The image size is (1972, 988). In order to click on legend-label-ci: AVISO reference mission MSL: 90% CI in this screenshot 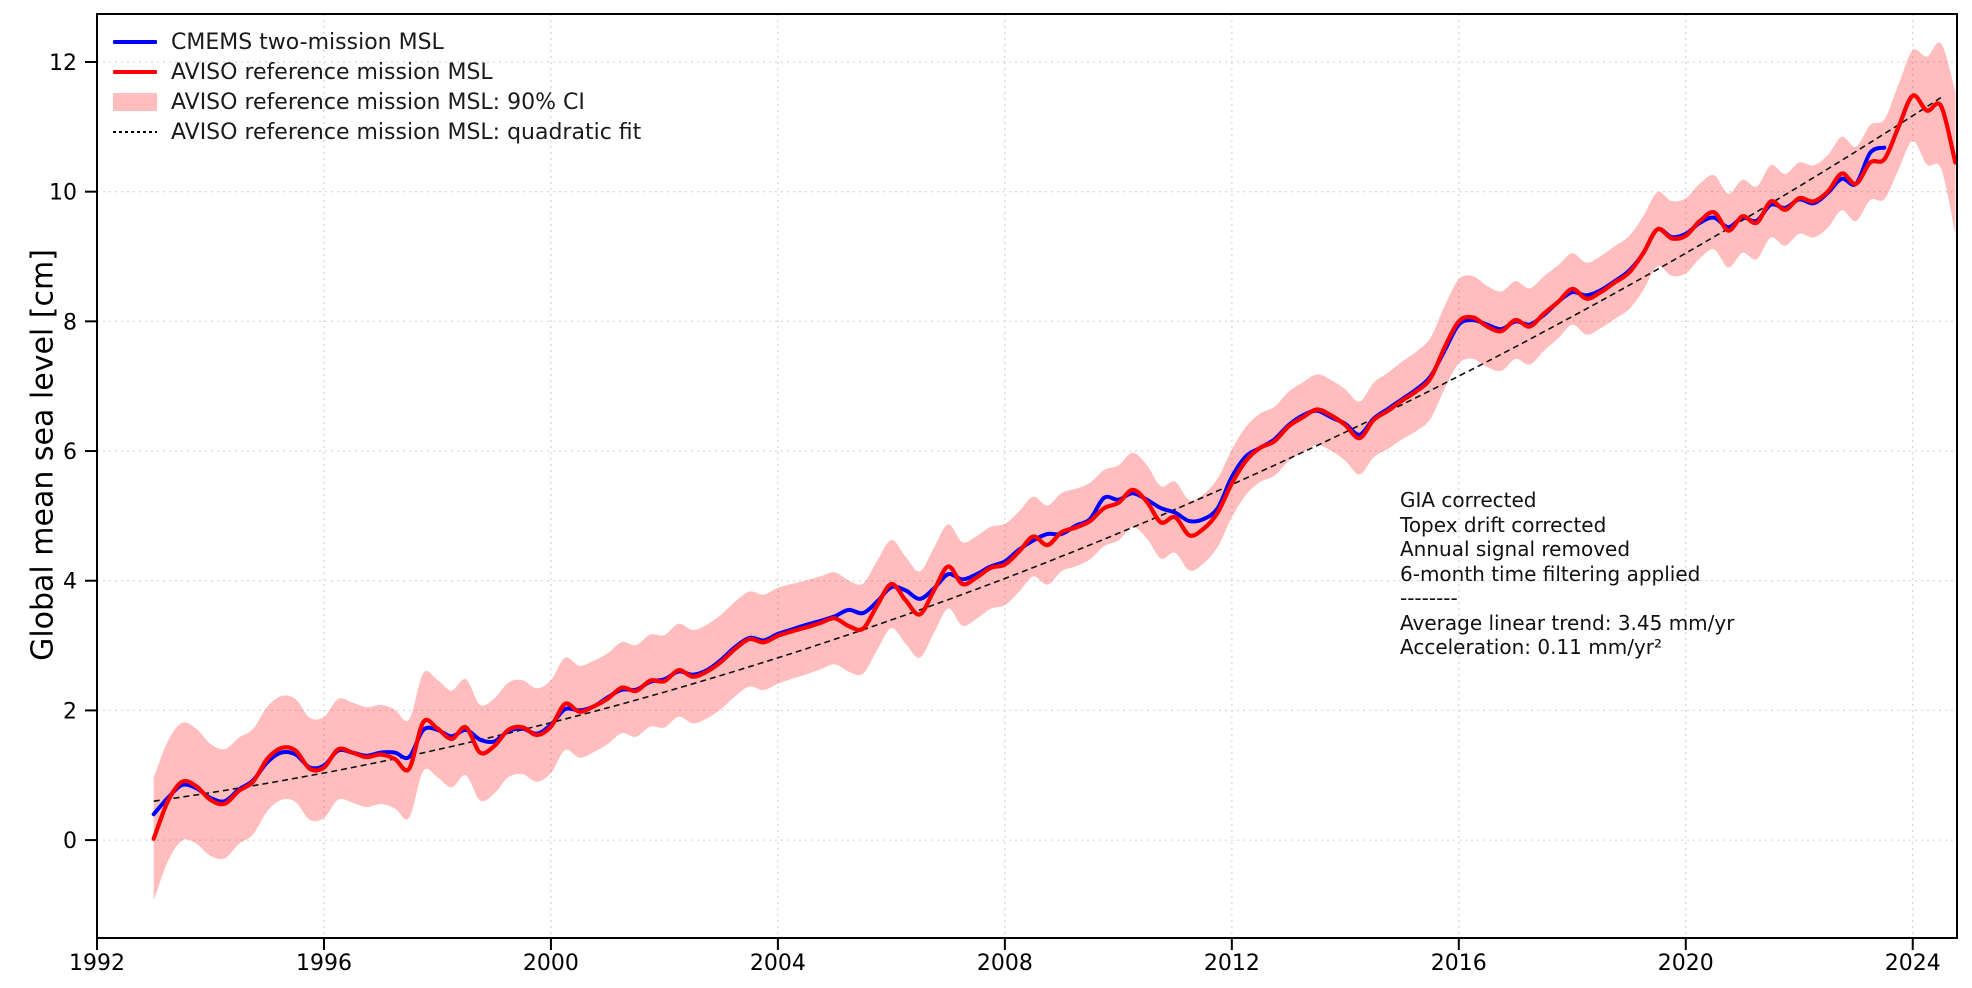, I will do `click(378, 102)`.